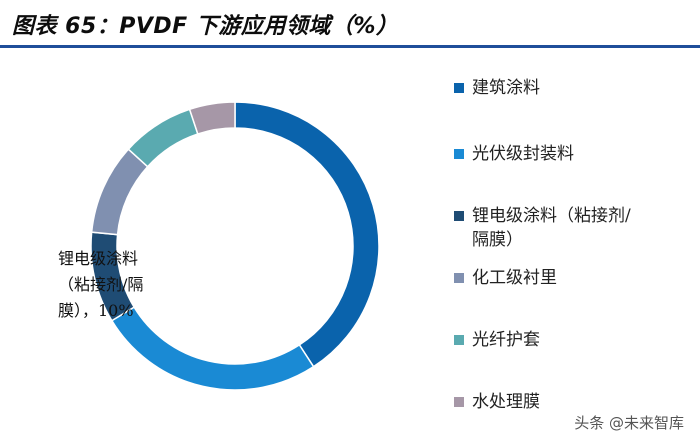 The width and height of the screenshot is (700, 445). I want to click on legend-item-water-membrane: 水处理膜, so click(496, 402).